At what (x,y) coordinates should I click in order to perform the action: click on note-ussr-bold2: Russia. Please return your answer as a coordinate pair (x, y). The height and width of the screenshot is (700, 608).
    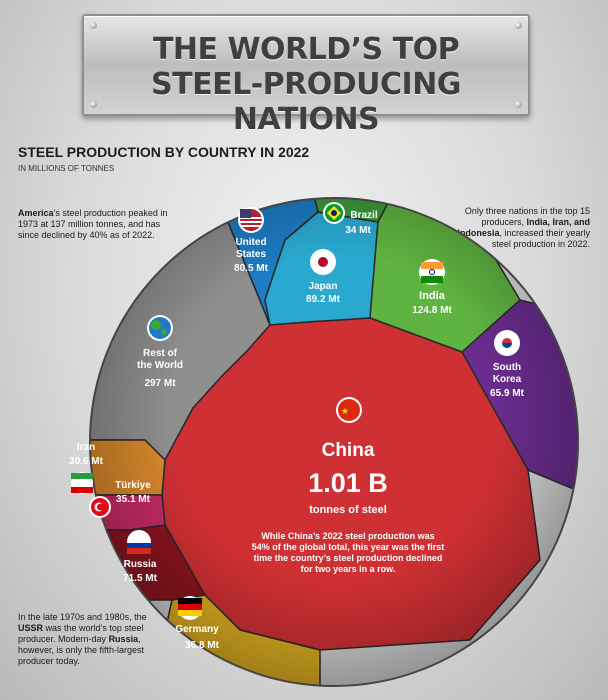
    Looking at the image, I should click on (123, 639).